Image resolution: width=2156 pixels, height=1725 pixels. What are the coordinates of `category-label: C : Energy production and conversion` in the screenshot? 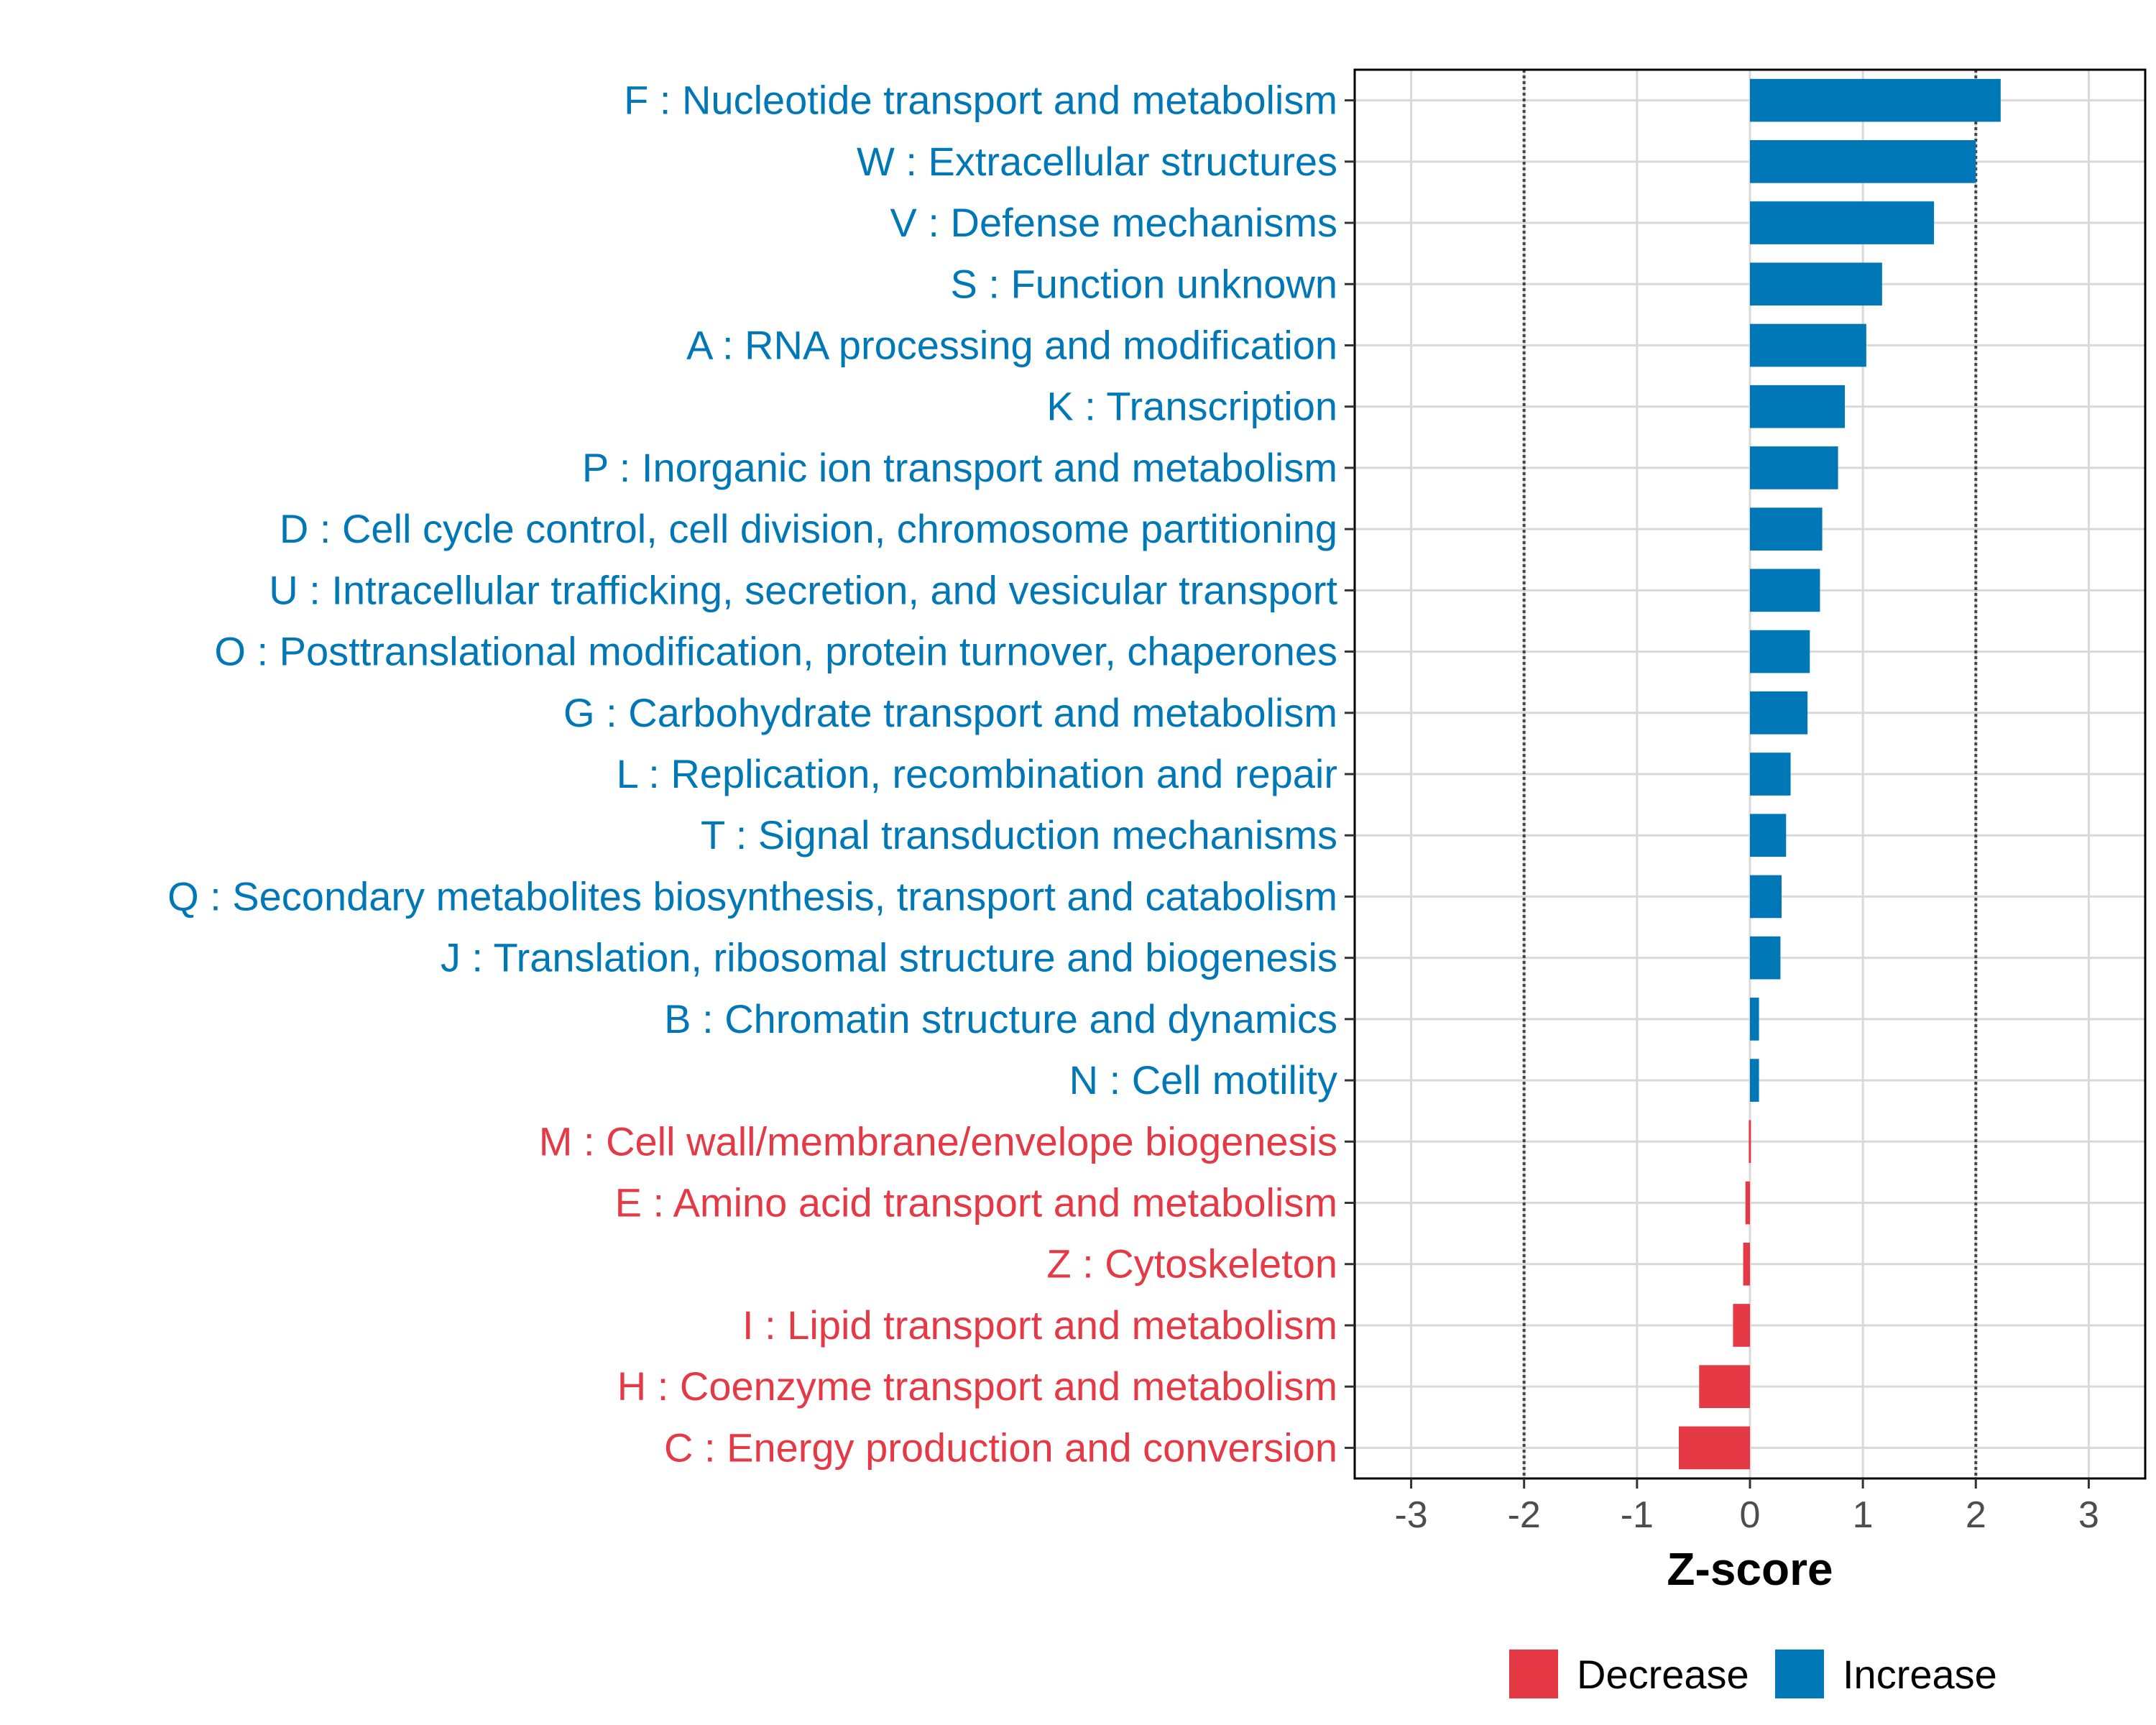 It's located at (1001, 1447).